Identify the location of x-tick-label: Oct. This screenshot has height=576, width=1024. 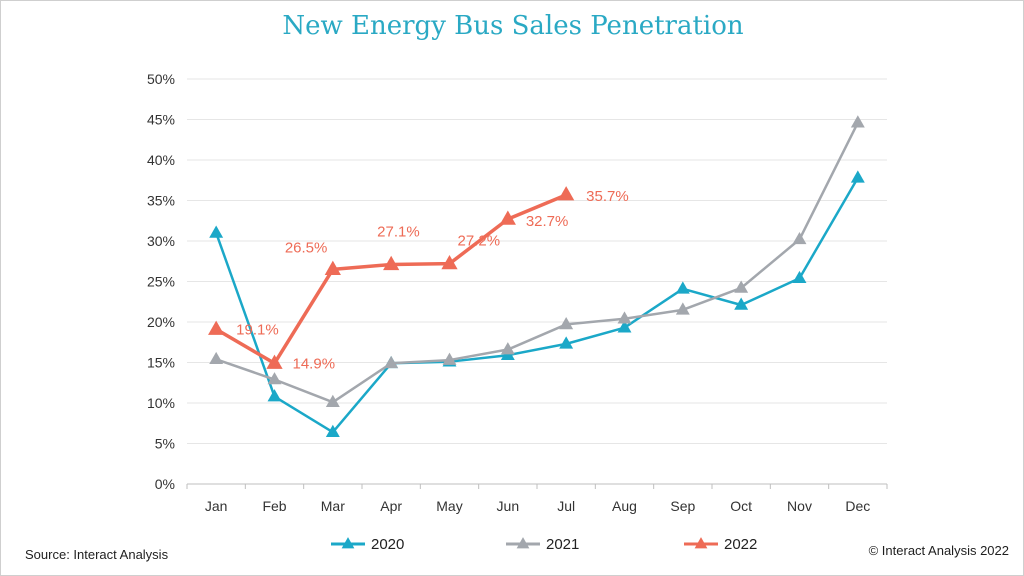
(741, 506).